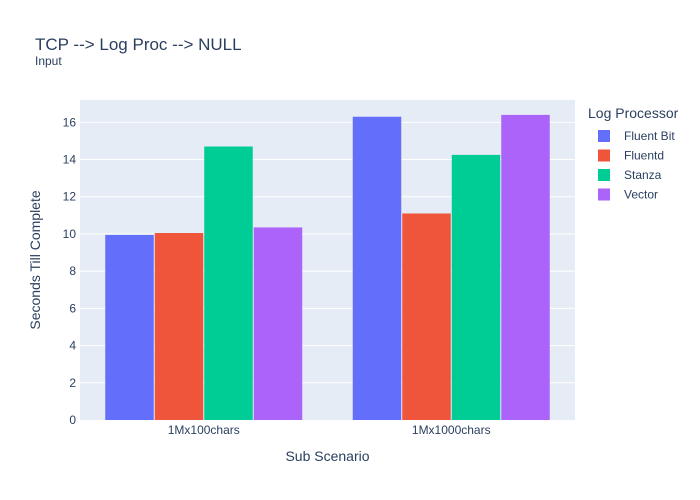 This screenshot has height=500, width=700. What do you see at coordinates (329, 430) in the screenshot?
I see `x-axis-ticks: 1Mx100chars 1Mx1000chars` at bounding box center [329, 430].